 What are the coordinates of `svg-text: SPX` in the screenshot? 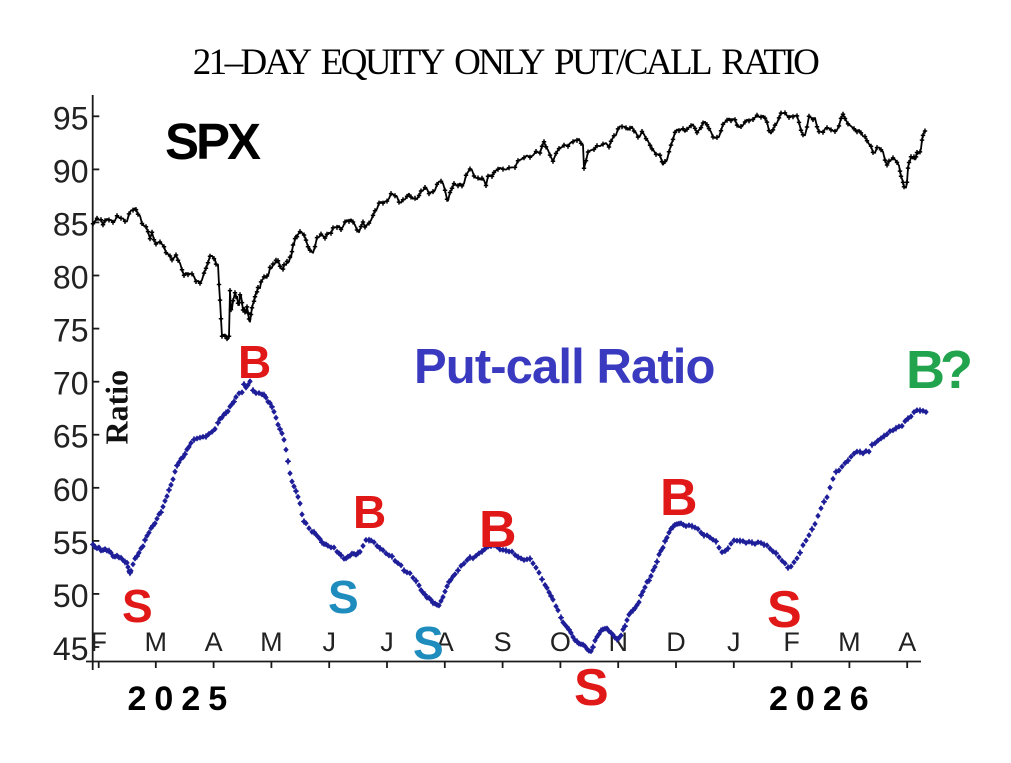 It's located at (213, 141).